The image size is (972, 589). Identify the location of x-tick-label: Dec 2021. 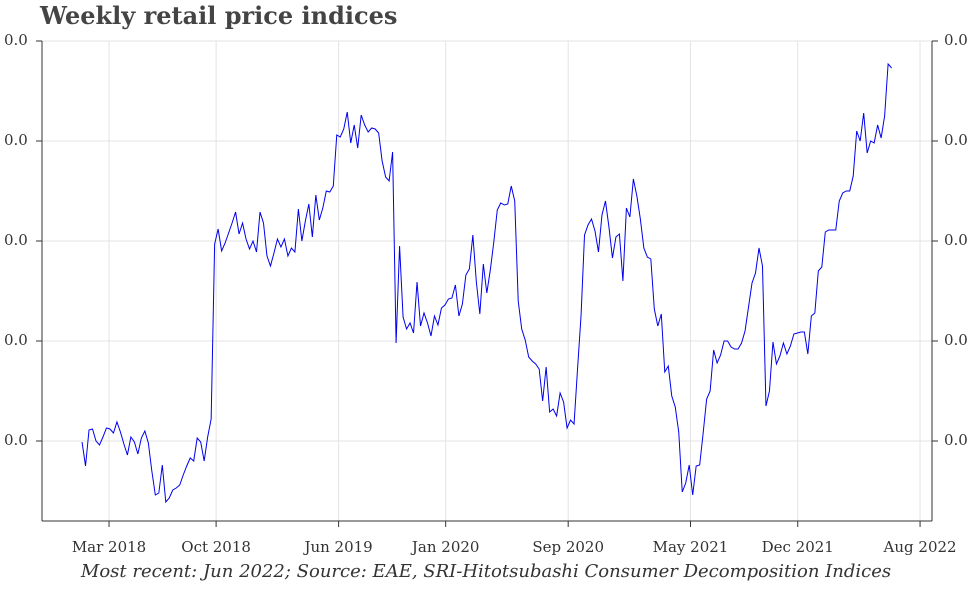
(798, 547).